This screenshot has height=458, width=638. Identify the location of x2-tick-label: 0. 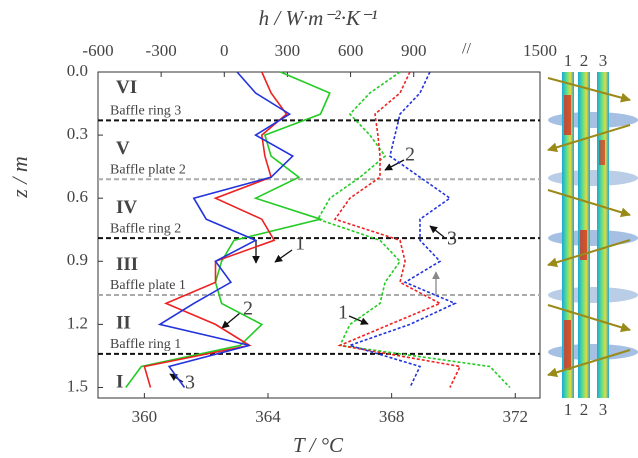
(224, 50).